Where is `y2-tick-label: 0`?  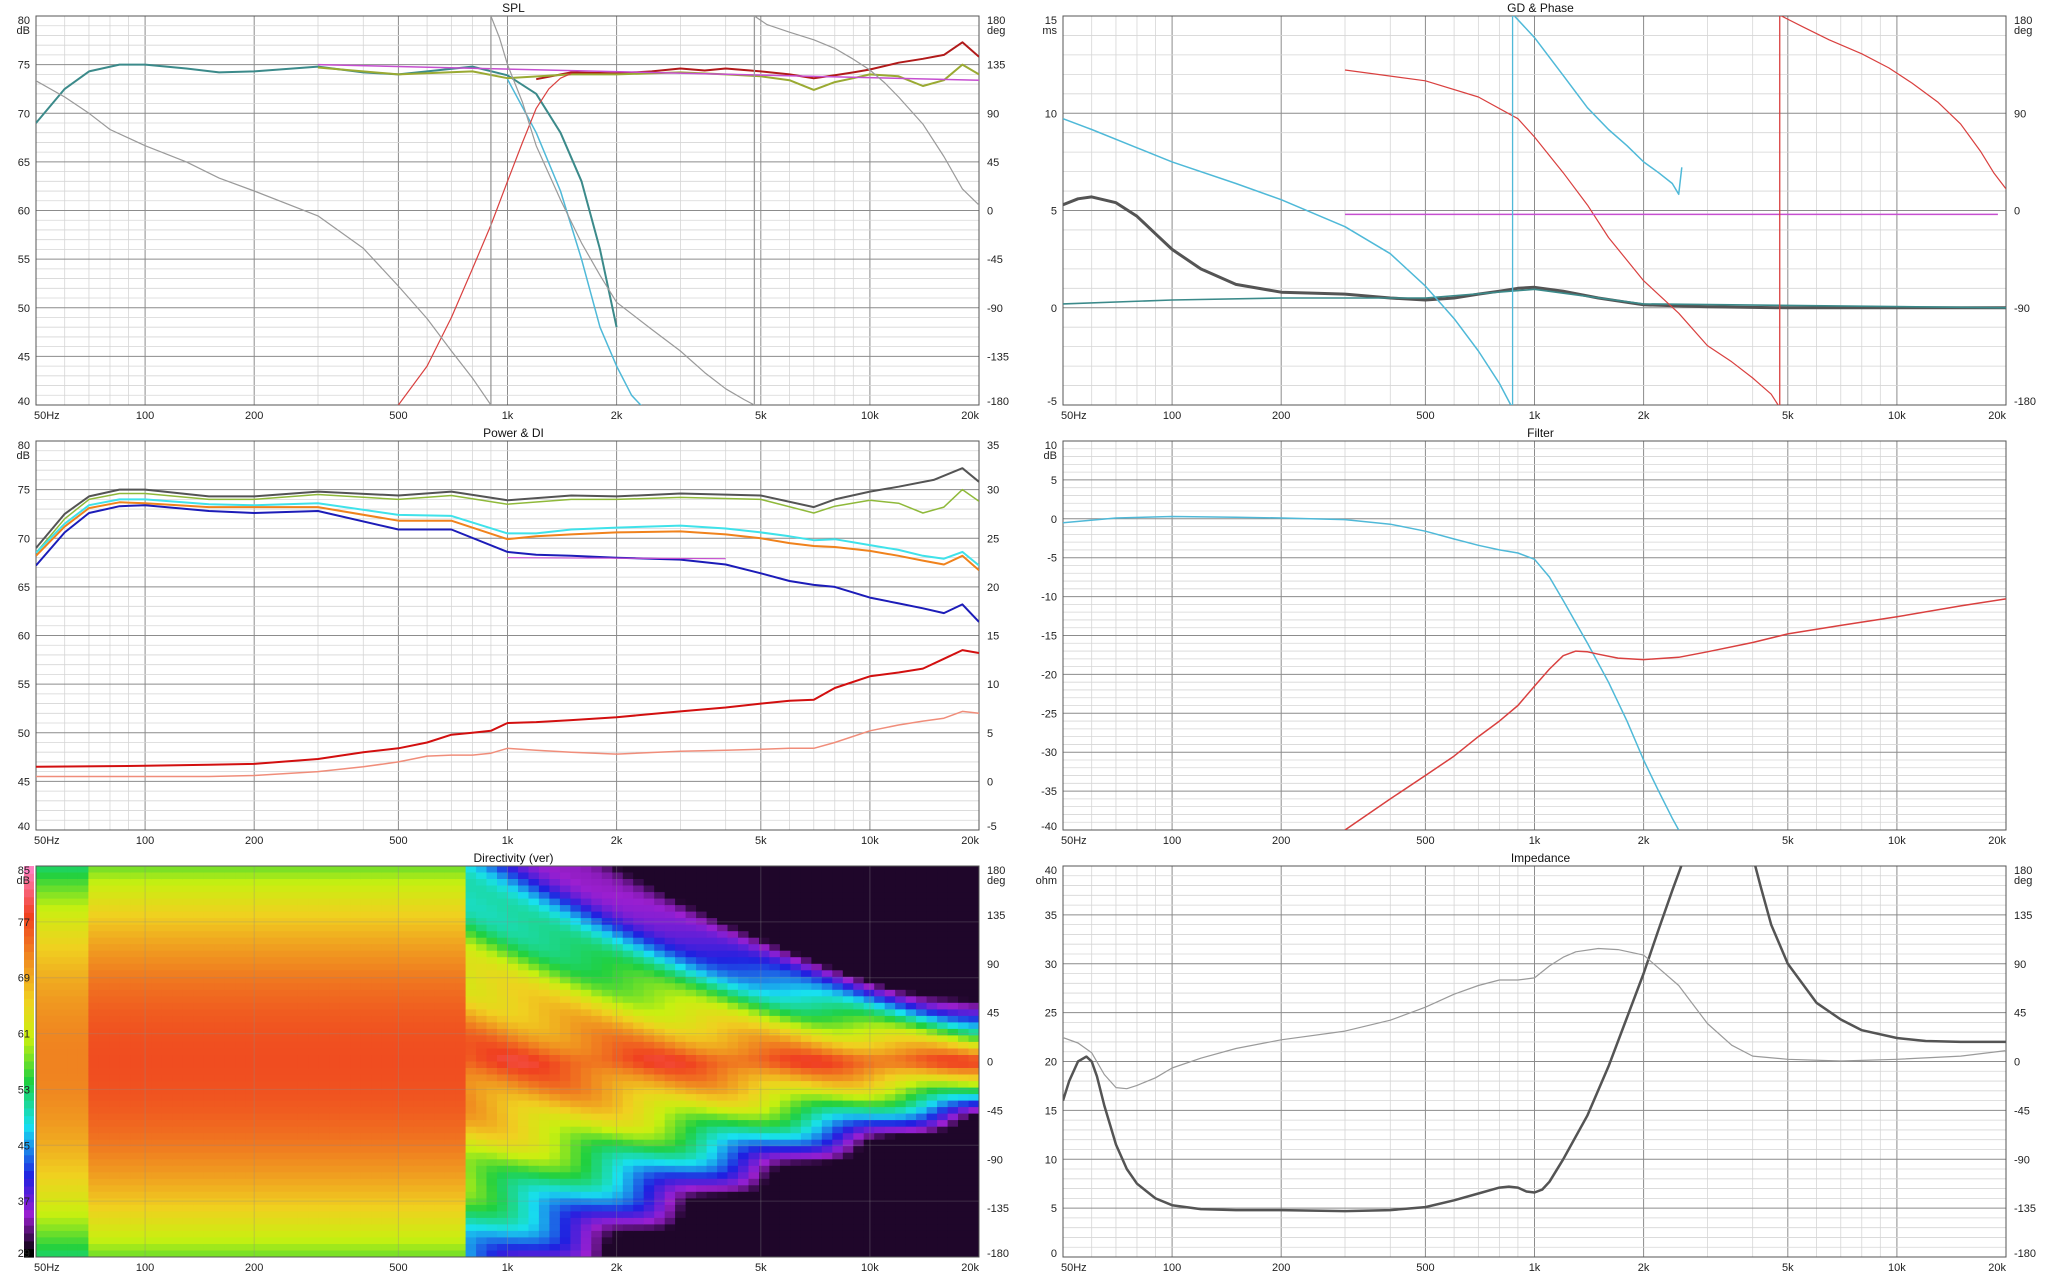
y2-tick-label: 0 is located at coordinates (990, 782).